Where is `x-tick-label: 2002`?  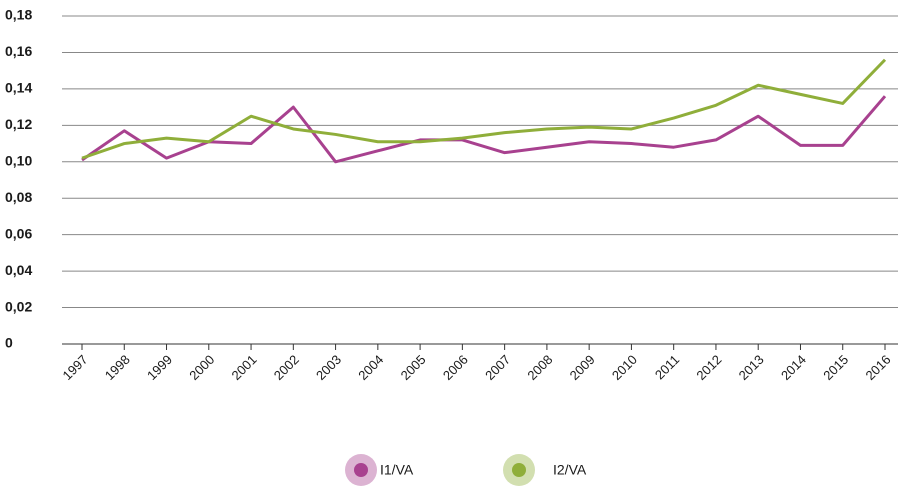
x-tick-label: 2002 is located at coordinates (286, 367).